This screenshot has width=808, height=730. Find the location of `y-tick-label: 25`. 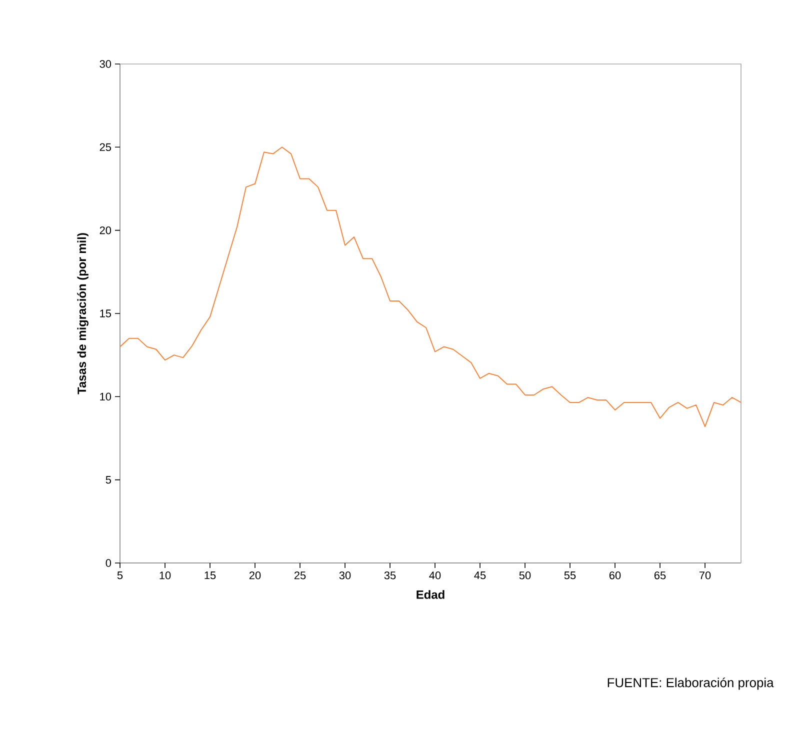

y-tick-label: 25 is located at coordinates (106, 147).